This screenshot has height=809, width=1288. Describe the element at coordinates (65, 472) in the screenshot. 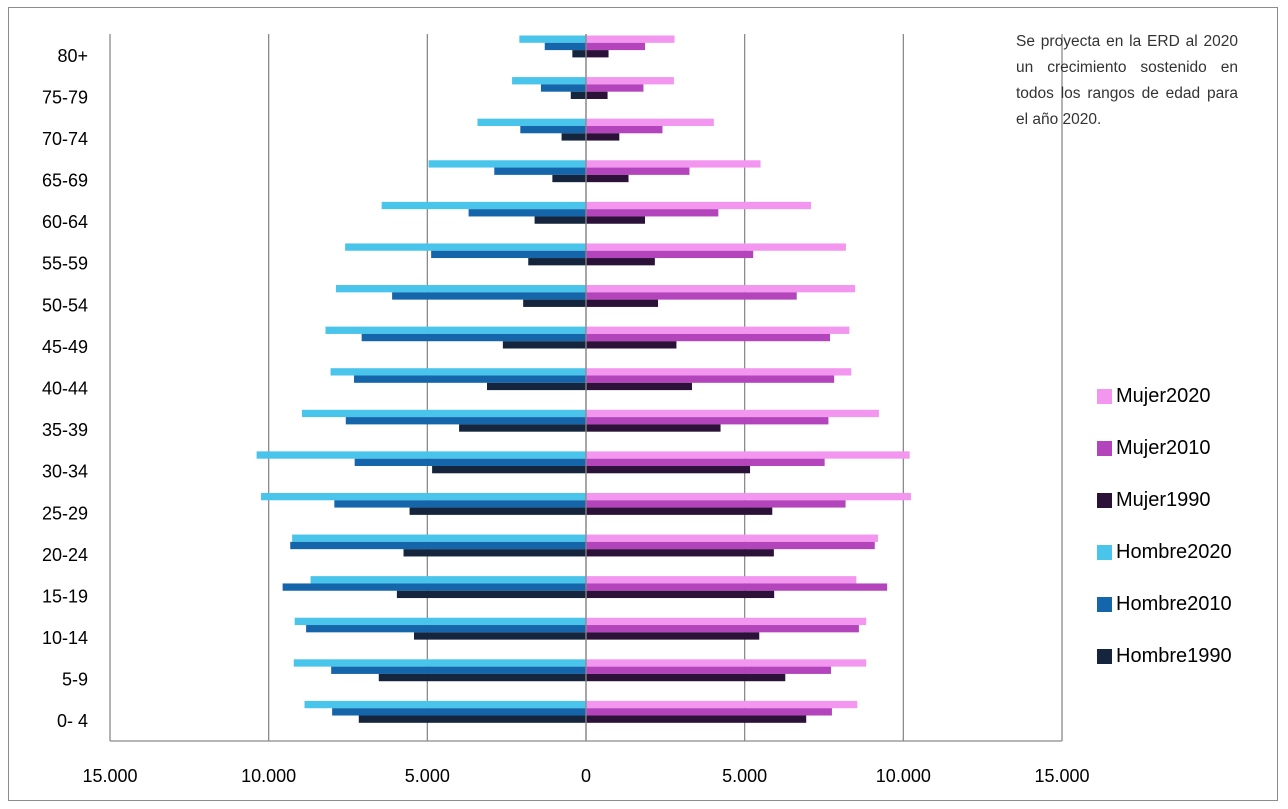

I see `y-tick-label: 30-34` at that location.